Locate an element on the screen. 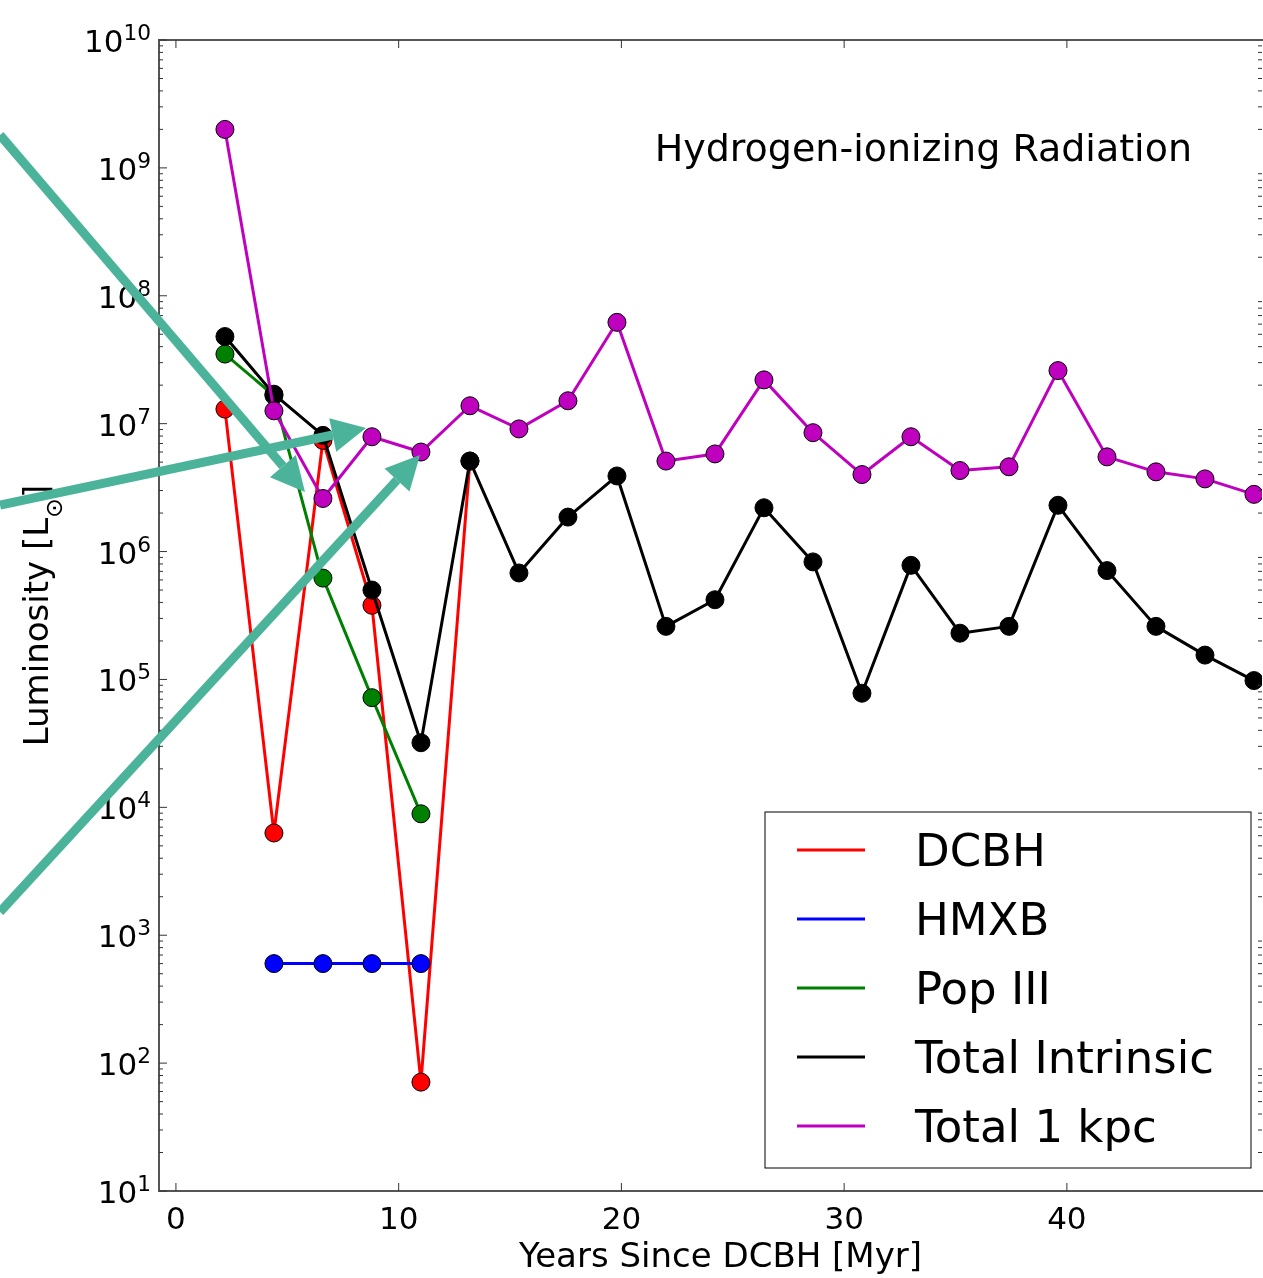 This screenshot has height=1278, width=1263. y-tick-label: 10$^{6}$ is located at coordinates (124, 551).